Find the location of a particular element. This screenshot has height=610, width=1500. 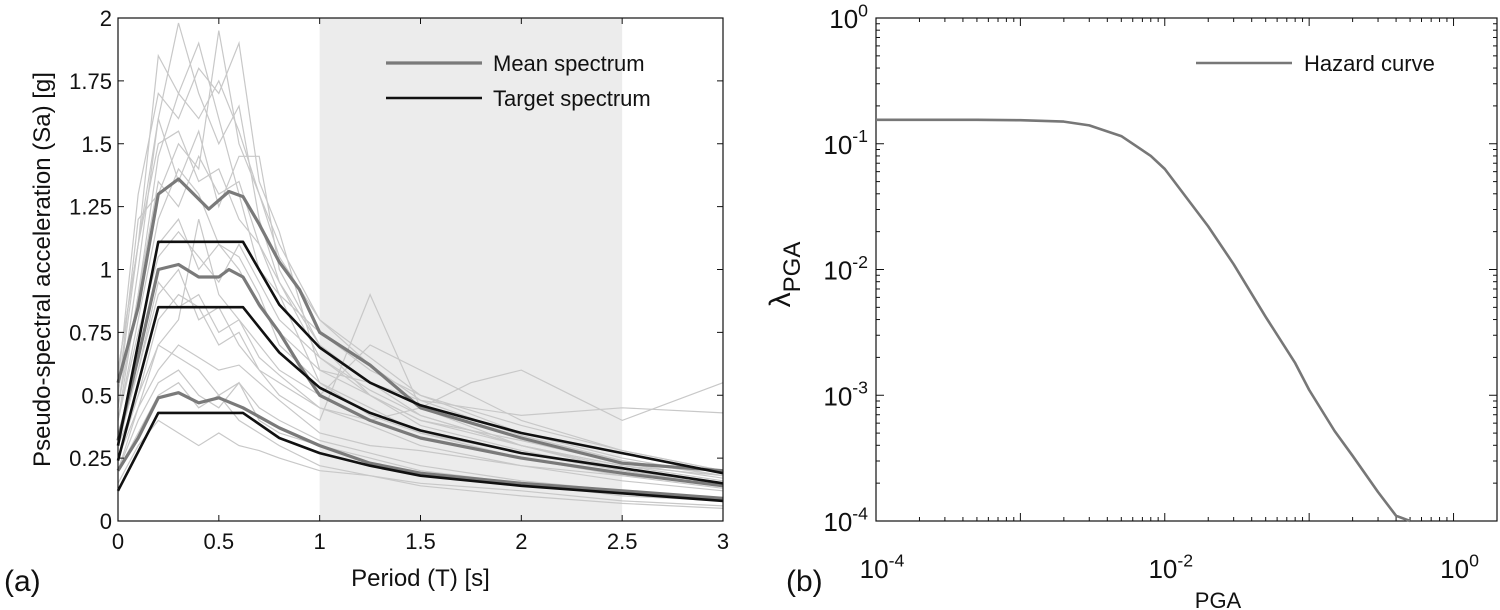

x-tick-label-b-exponent: -2 is located at coordinates (1185, 560).